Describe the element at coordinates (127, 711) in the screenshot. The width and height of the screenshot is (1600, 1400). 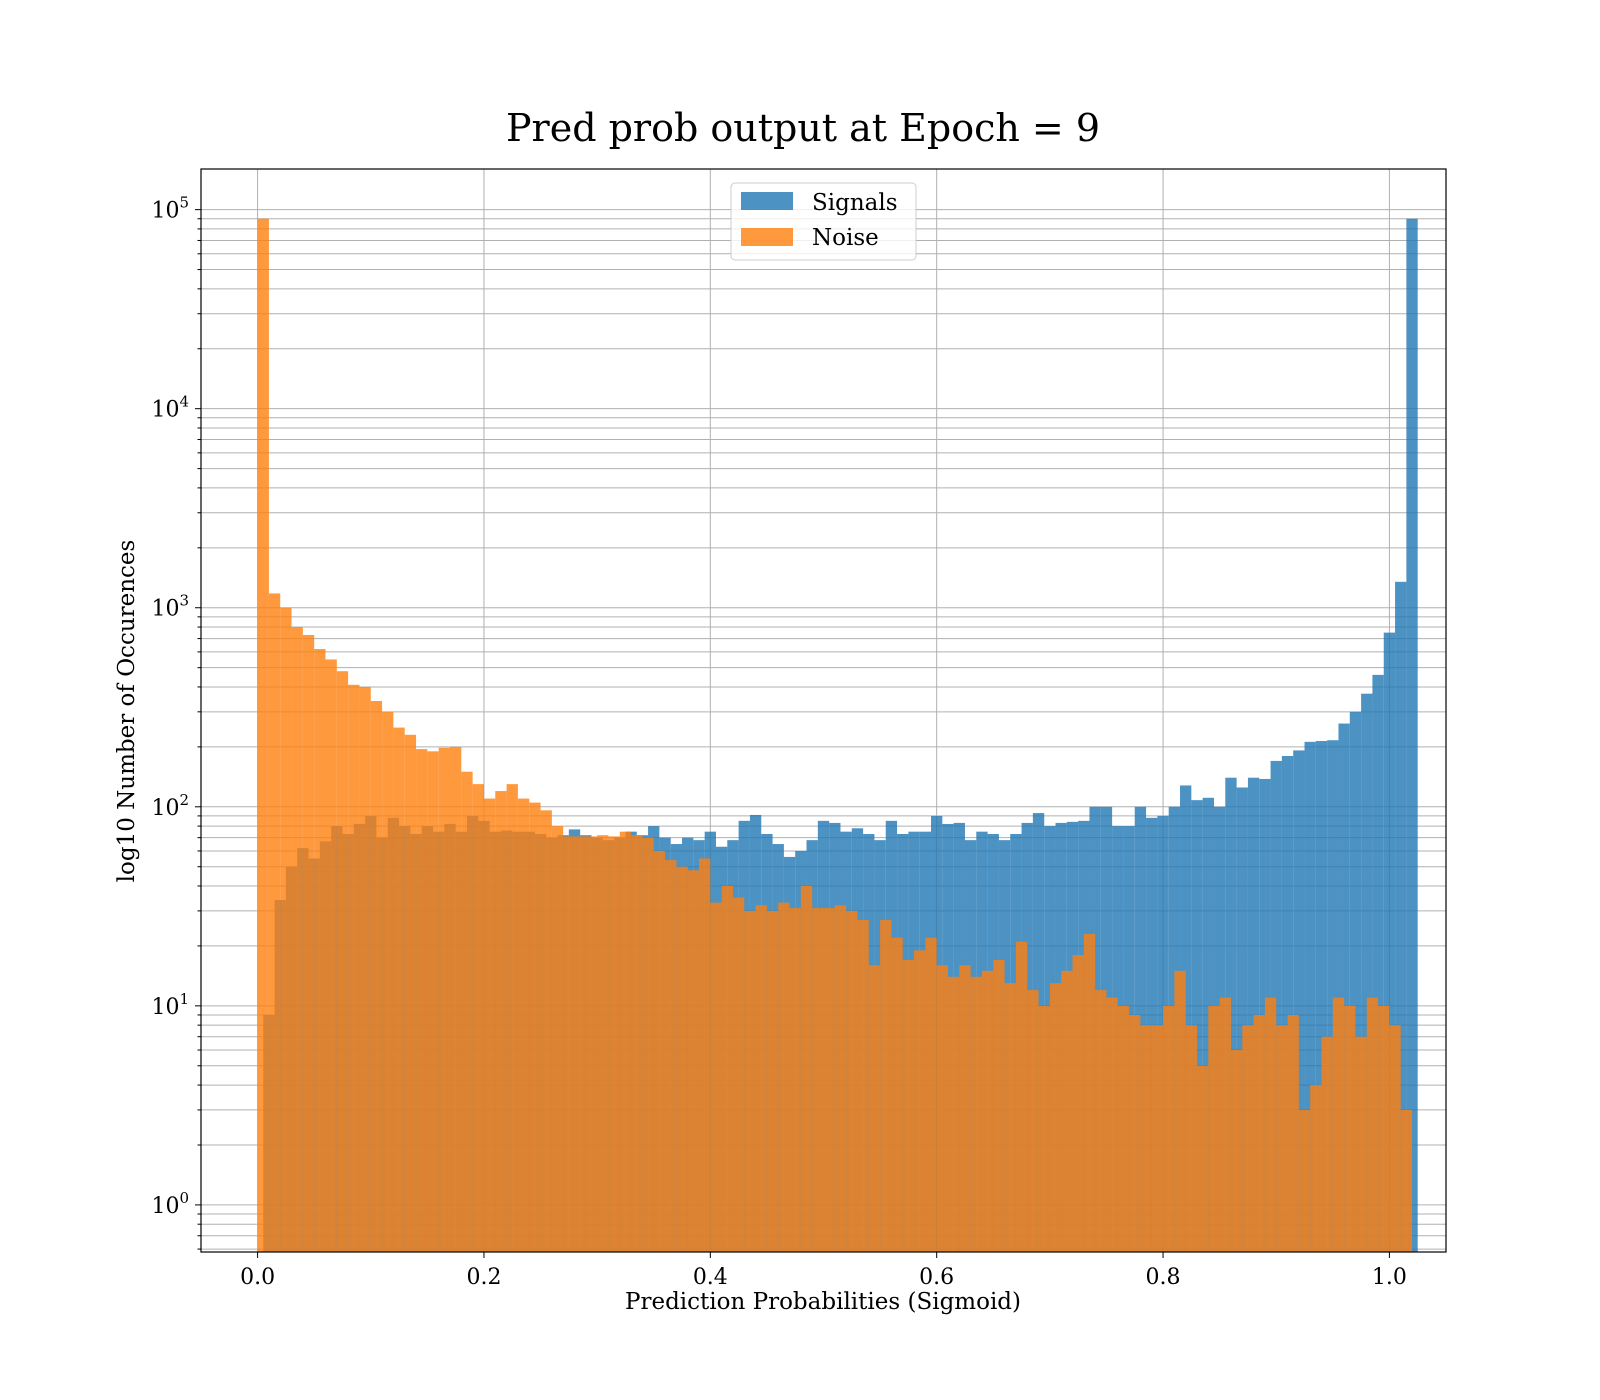
I see `y-axis-label: log10 Number of Occurences` at that location.